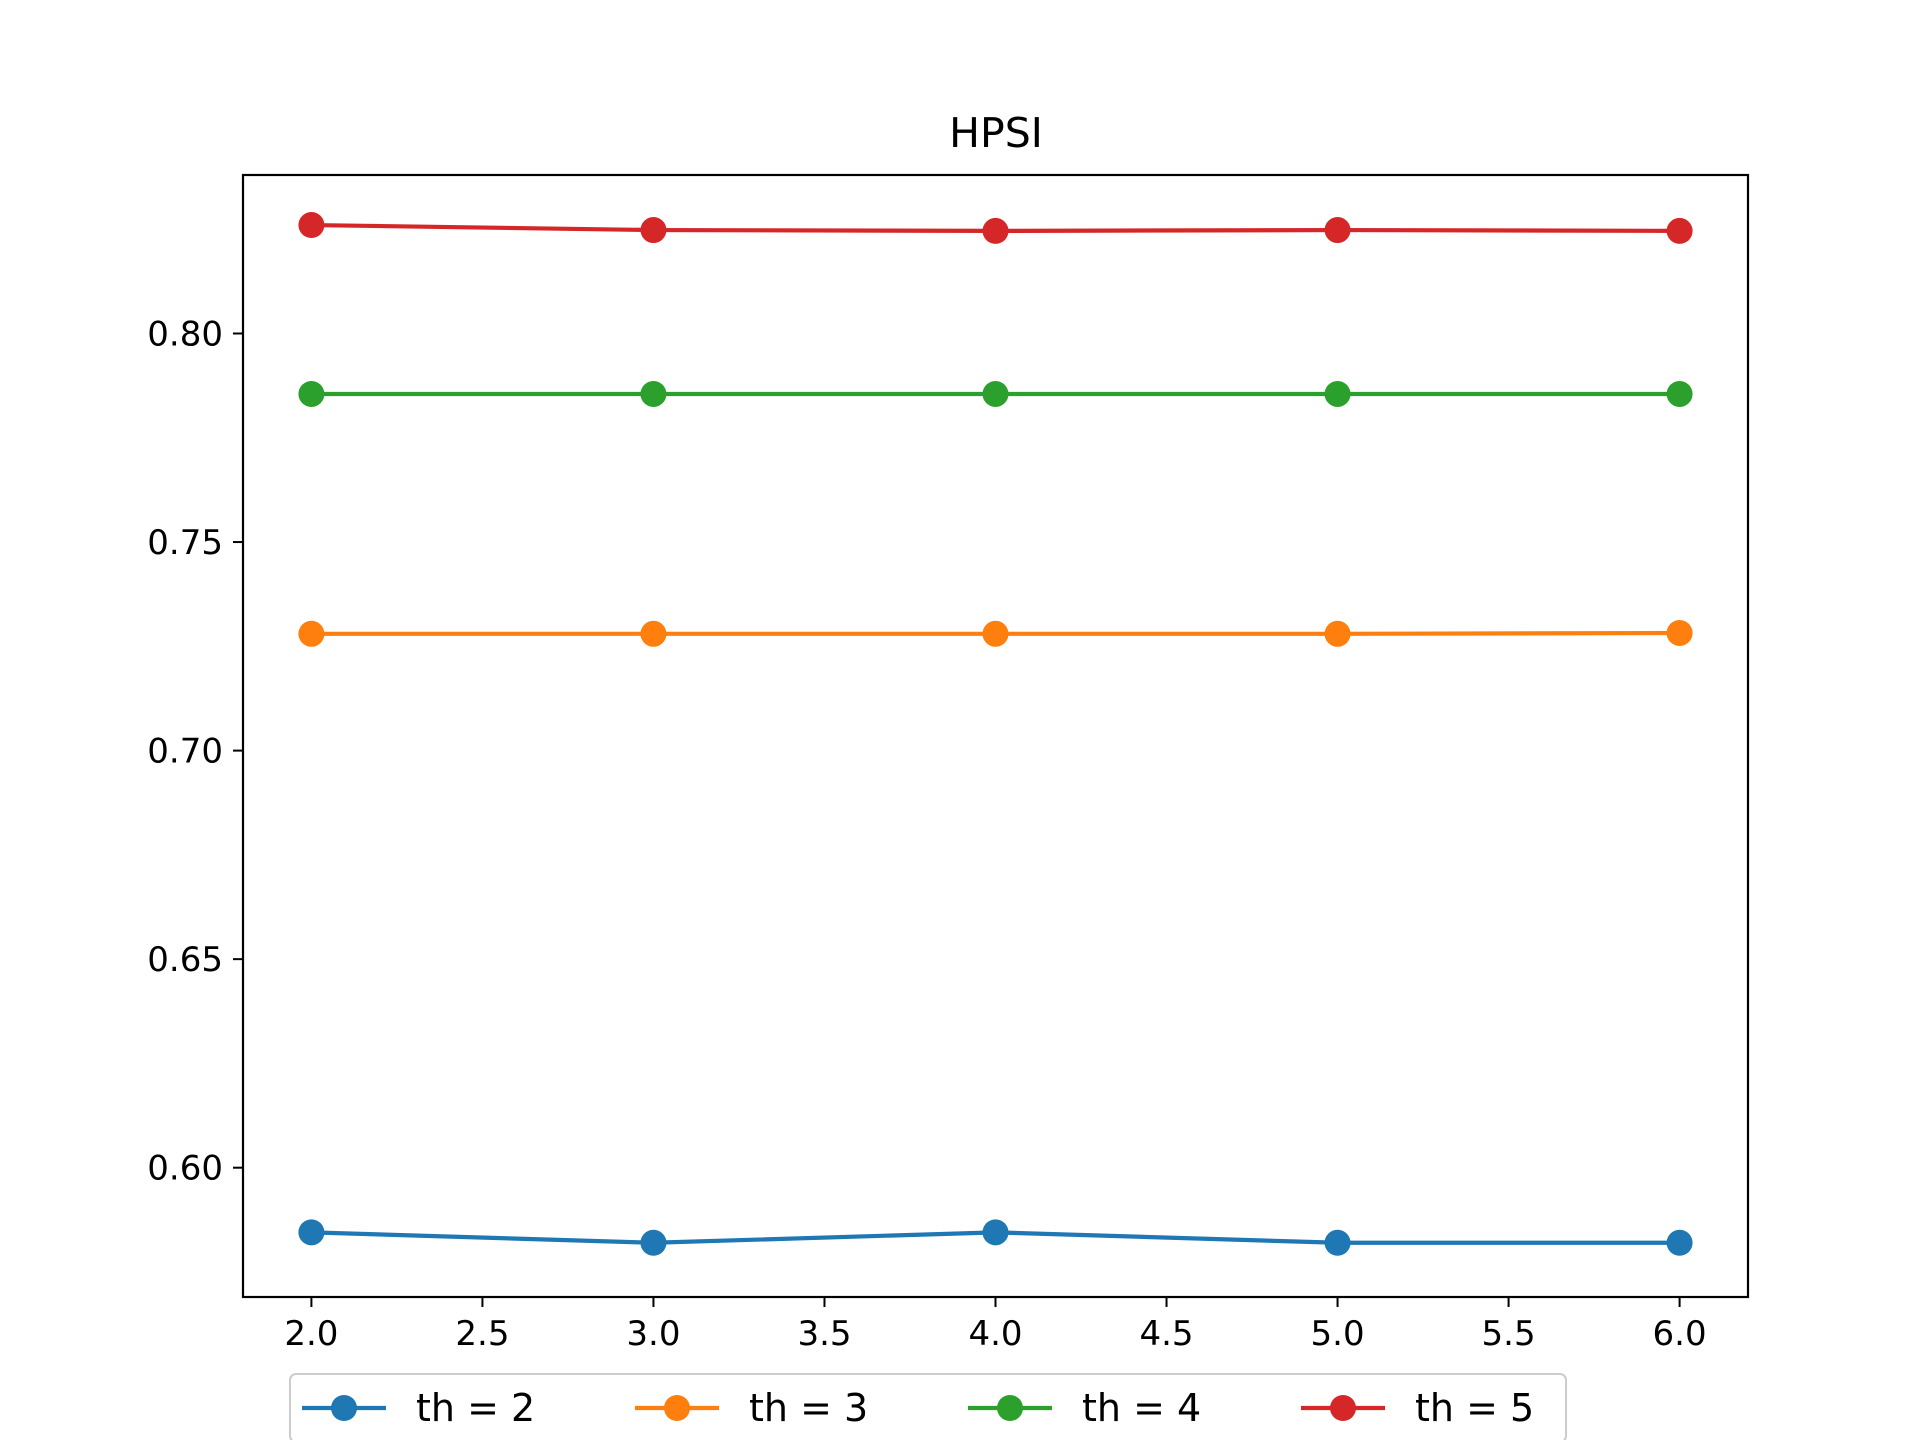  What do you see at coordinates (995, 1334) in the screenshot?
I see `x-tick-label: 4.0` at bounding box center [995, 1334].